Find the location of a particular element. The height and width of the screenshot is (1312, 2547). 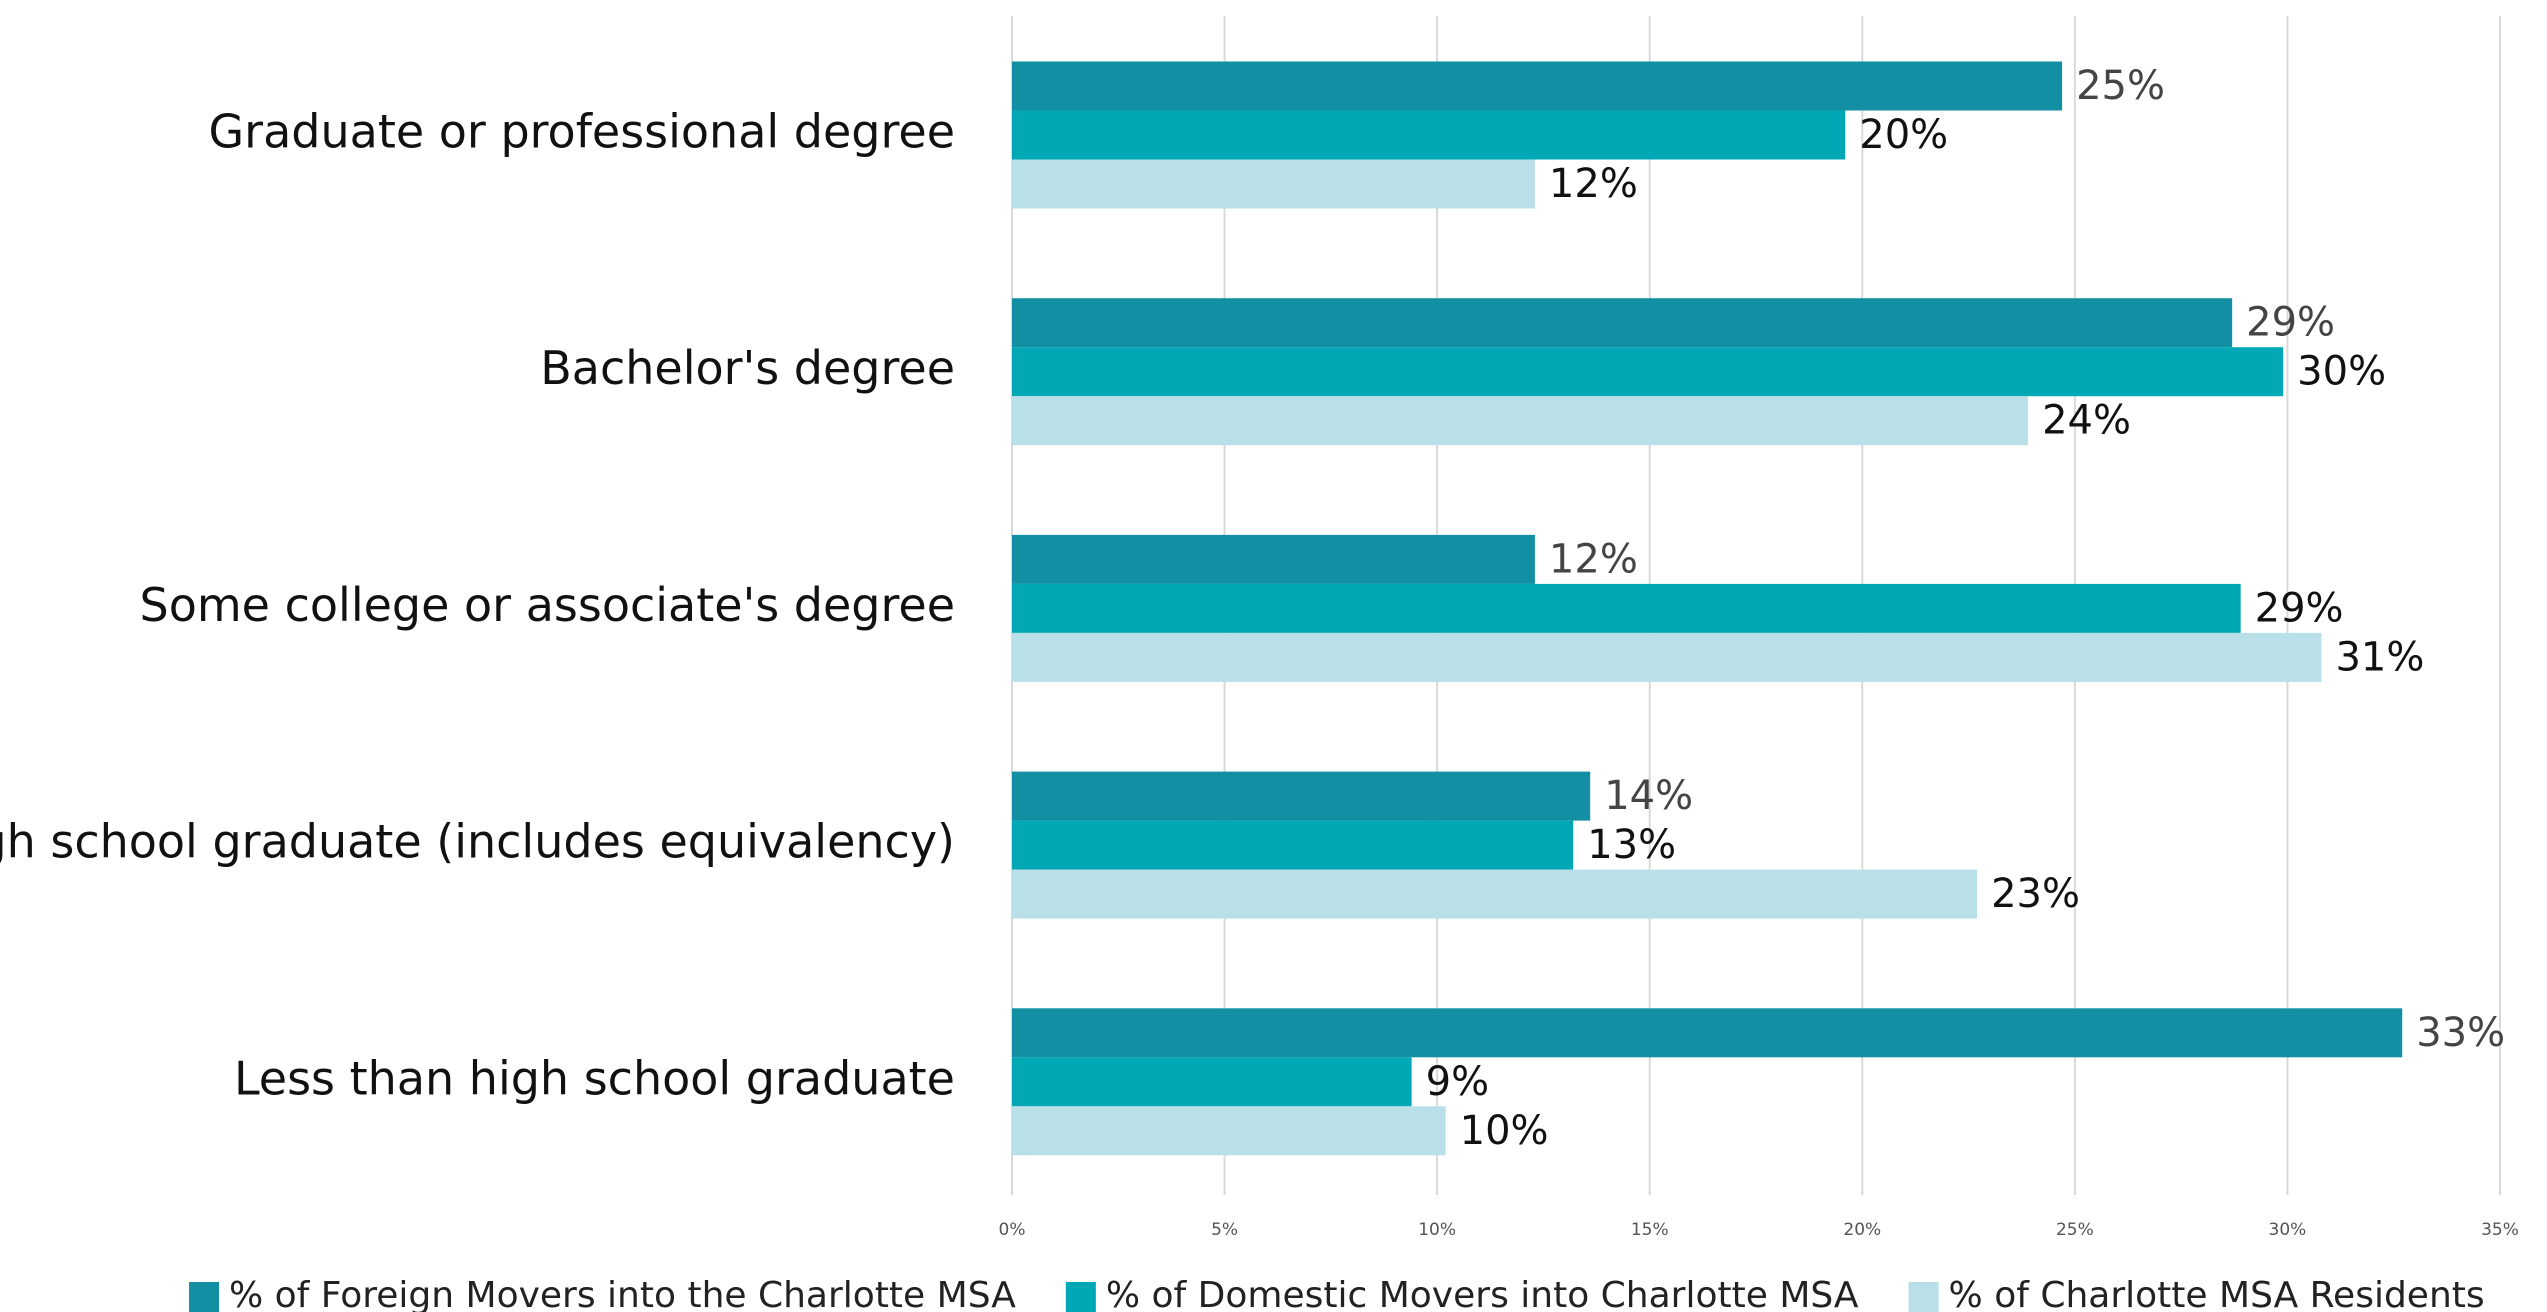

value-label: 14% is located at coordinates (1648, 796).